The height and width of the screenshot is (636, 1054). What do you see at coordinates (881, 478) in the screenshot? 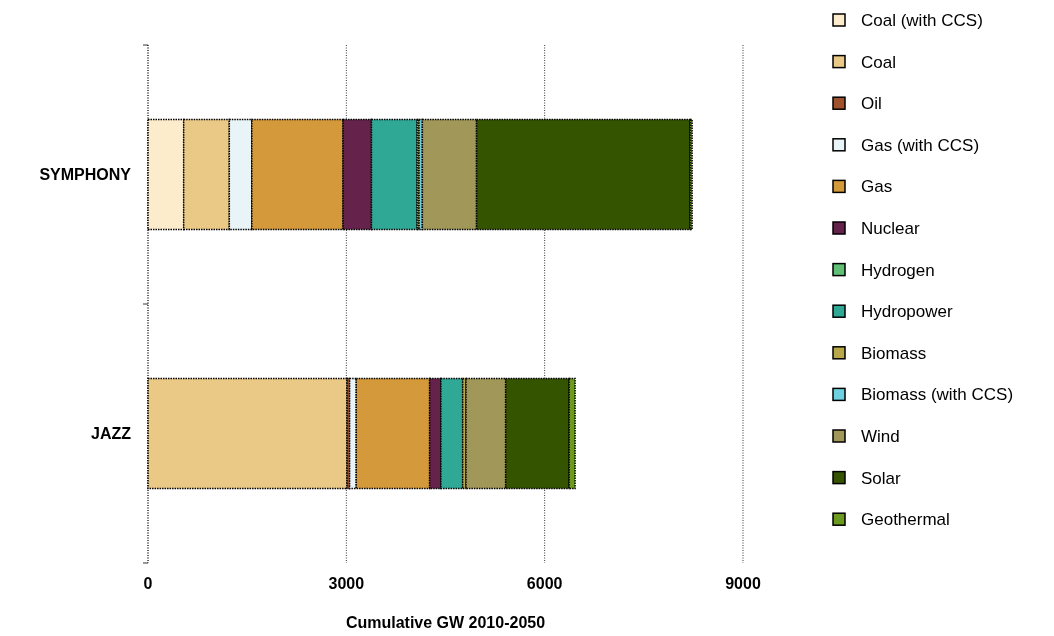
I see `legend-label: Solar` at bounding box center [881, 478].